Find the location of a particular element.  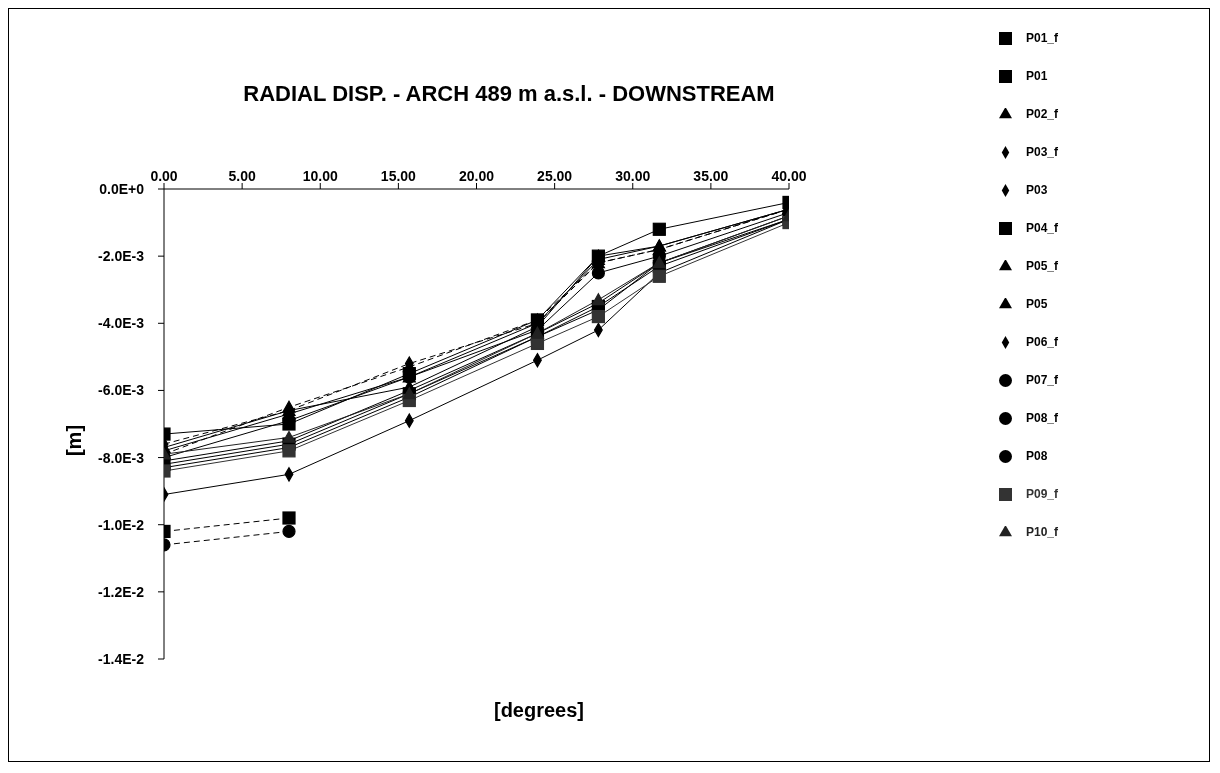

x-tick-label: 20.00 is located at coordinates (476, 176).